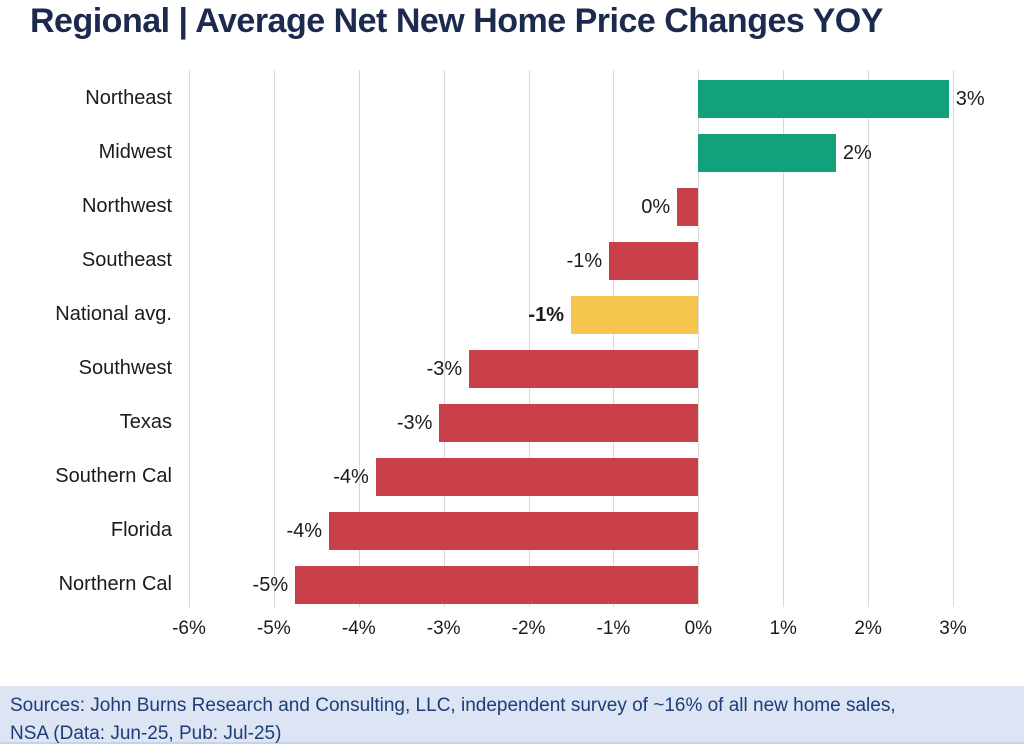  I want to click on category-label: Southwest, so click(125, 367).